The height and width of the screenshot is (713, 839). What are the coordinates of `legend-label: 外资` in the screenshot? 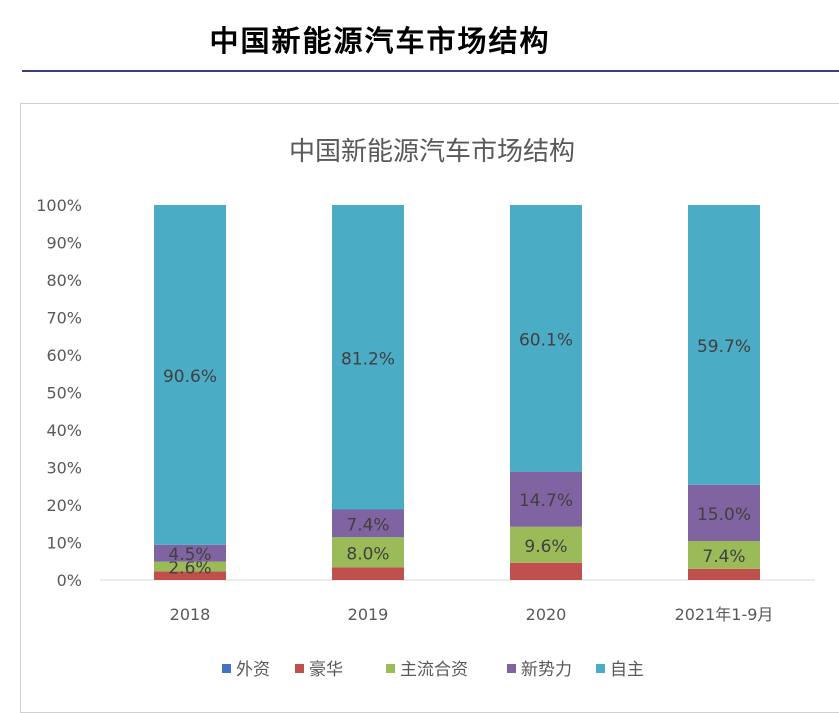 It's located at (253, 670).